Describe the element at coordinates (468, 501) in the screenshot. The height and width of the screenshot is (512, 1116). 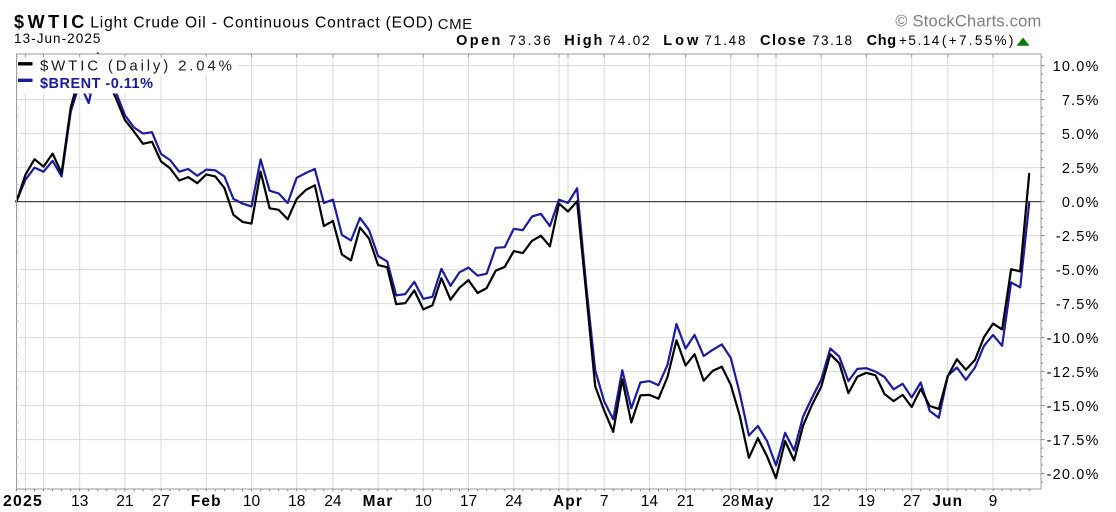
I see `svg-text: 17` at that location.